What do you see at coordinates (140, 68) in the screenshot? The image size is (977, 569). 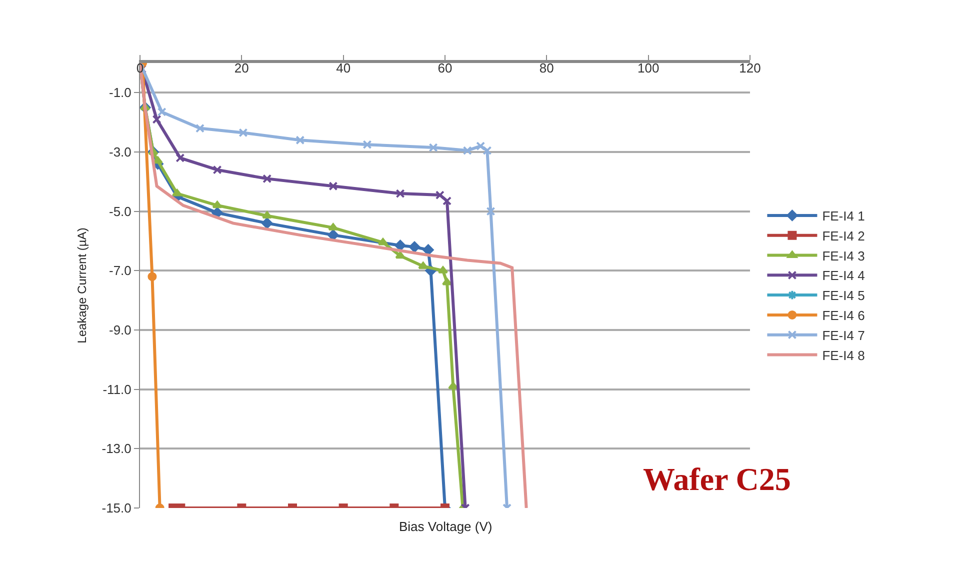 I see `x-tick-label: 0` at bounding box center [140, 68].